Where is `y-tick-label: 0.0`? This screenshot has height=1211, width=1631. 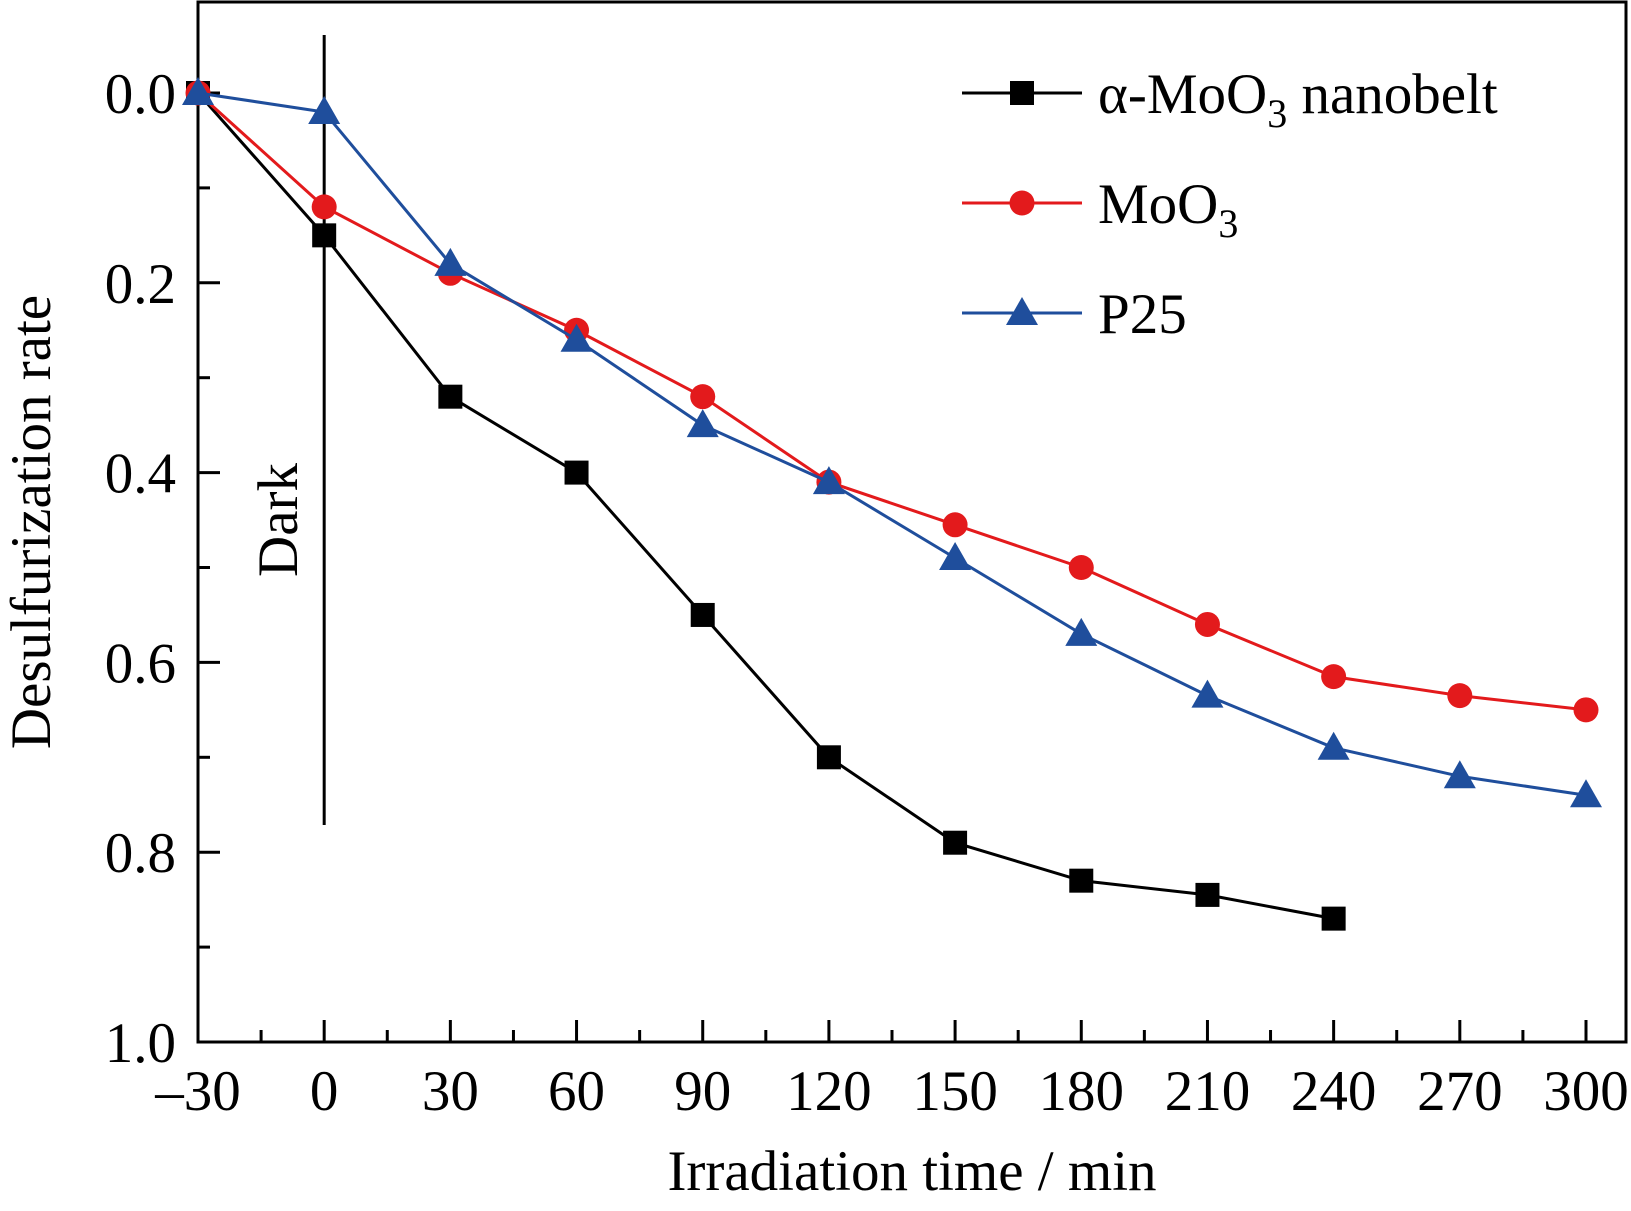 y-tick-label: 0.0 is located at coordinates (140, 94).